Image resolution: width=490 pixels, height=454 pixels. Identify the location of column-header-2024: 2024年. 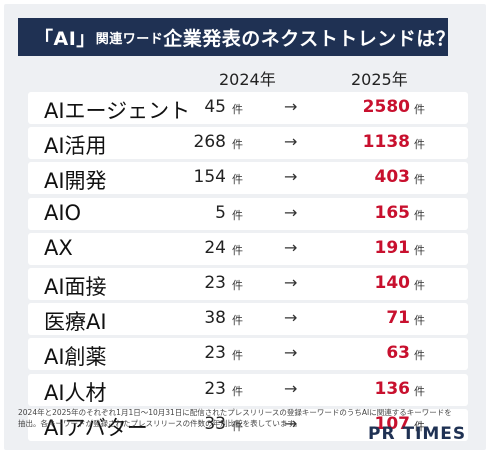
(247, 79).